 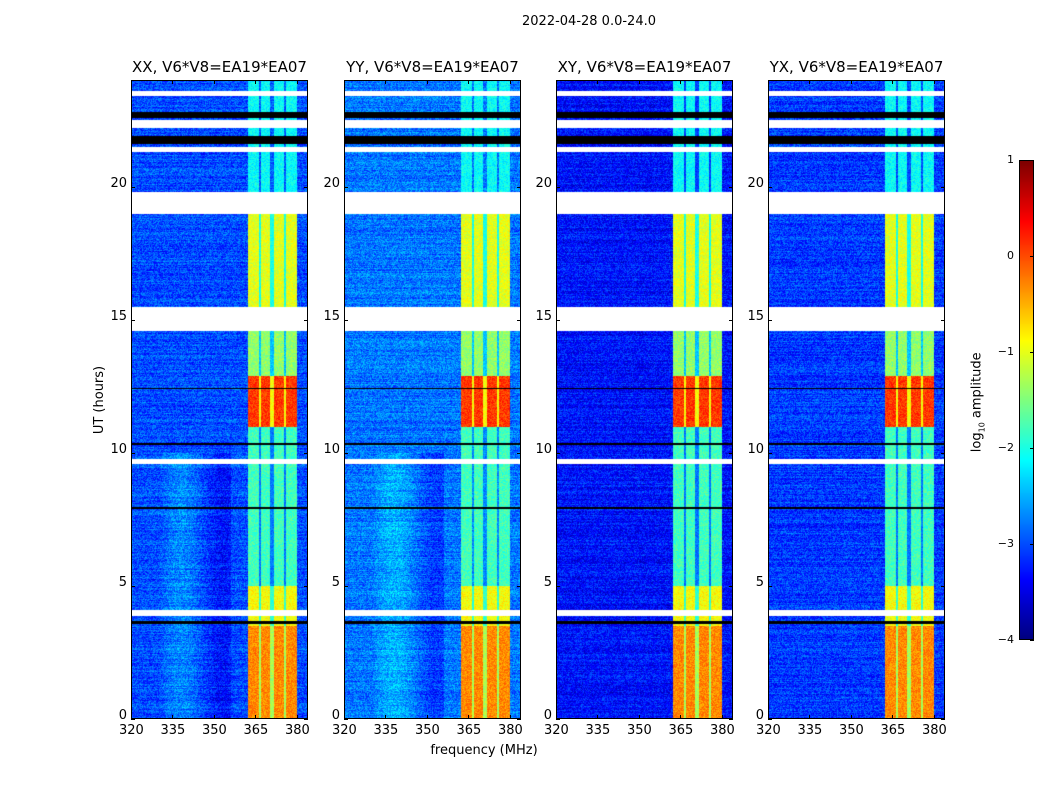 I want to click on x-axis-label: frequency (MHz), so click(x=484, y=750).